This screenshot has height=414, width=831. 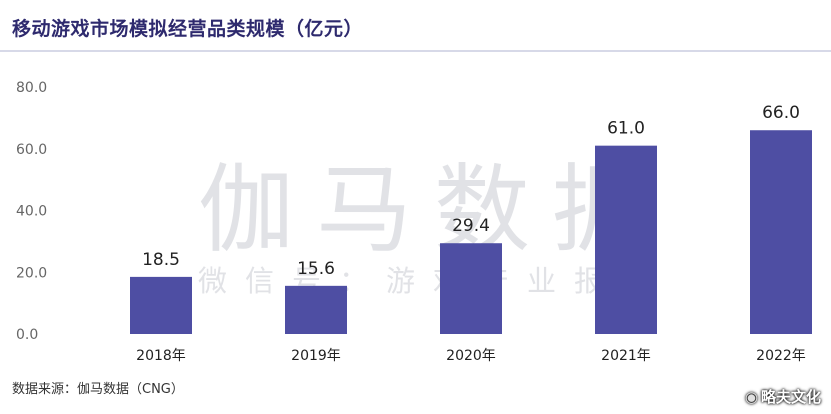 I want to click on bar-value-label: 66.0, so click(x=781, y=113).